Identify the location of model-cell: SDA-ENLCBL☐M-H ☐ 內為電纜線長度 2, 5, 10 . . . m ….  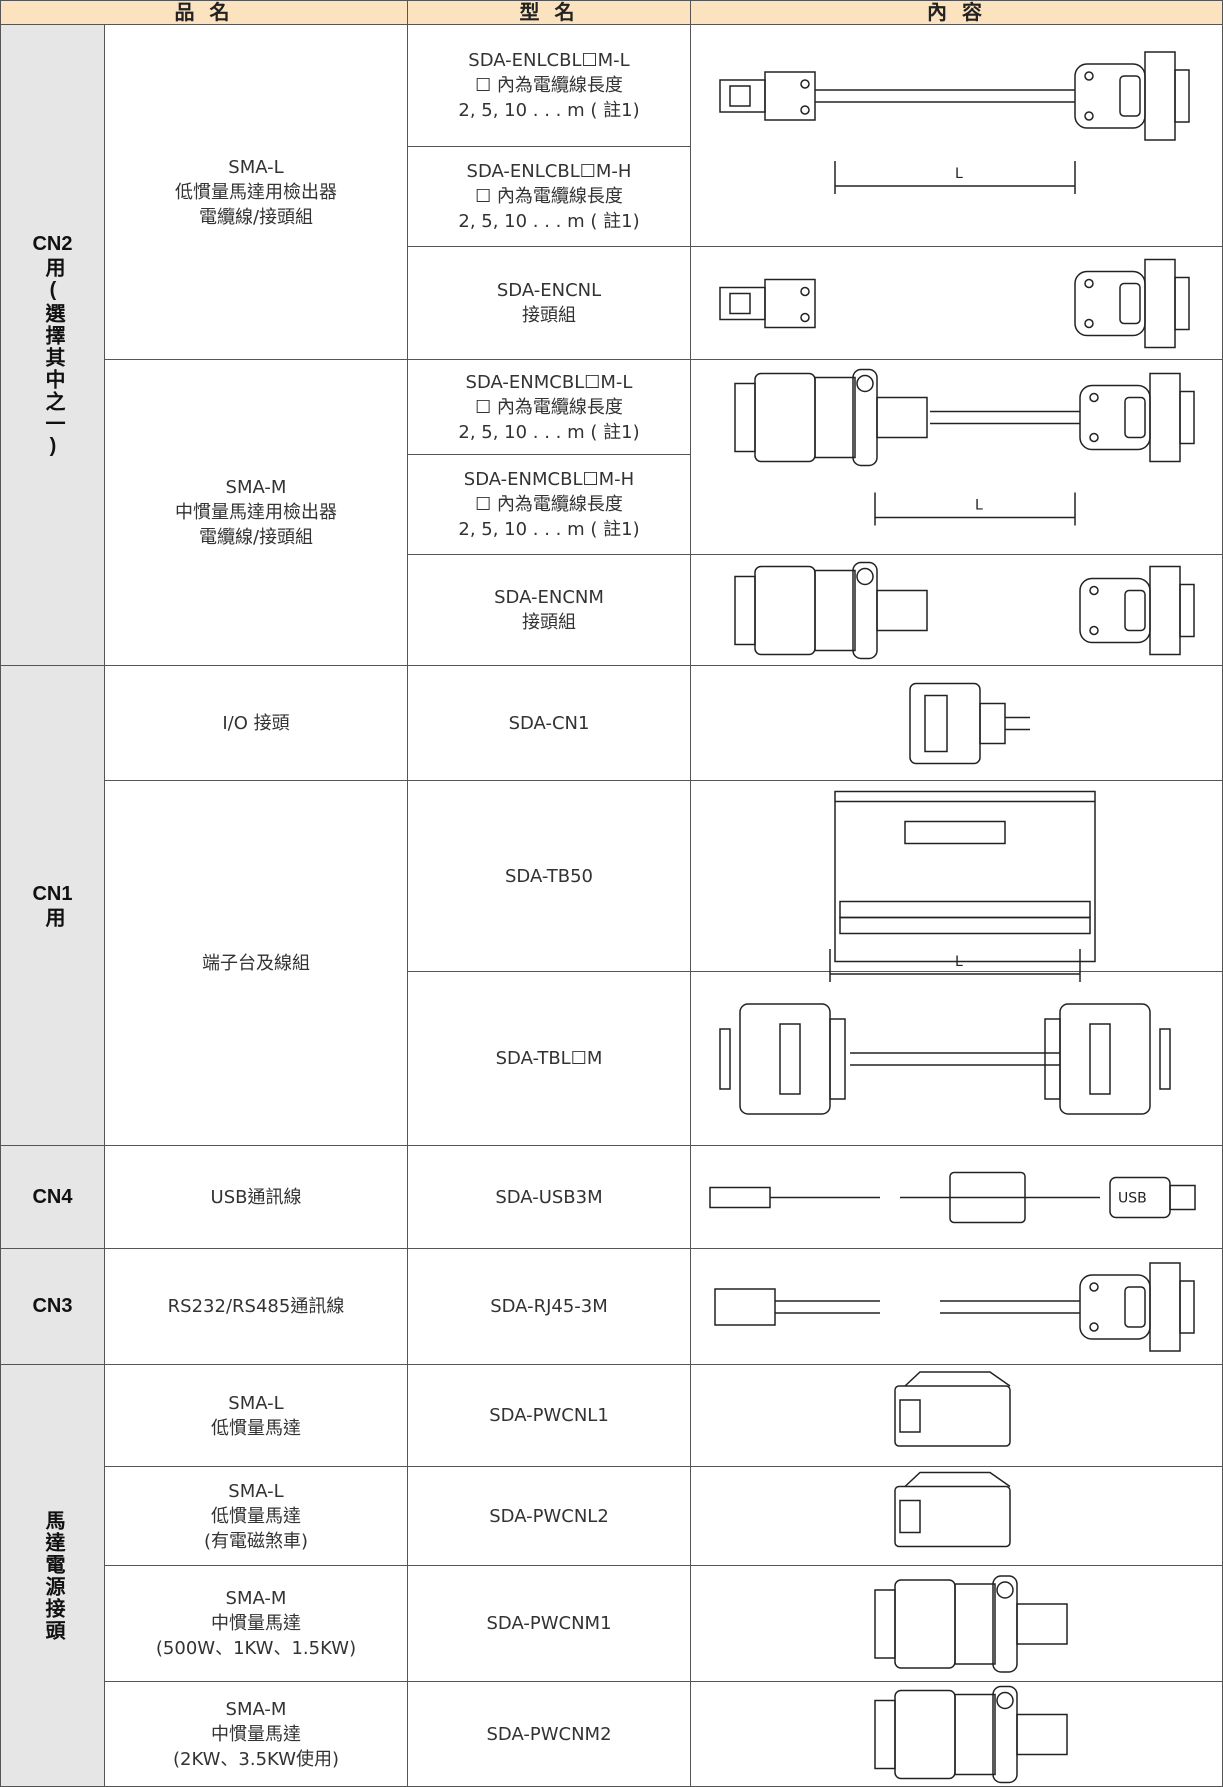
(549, 197).